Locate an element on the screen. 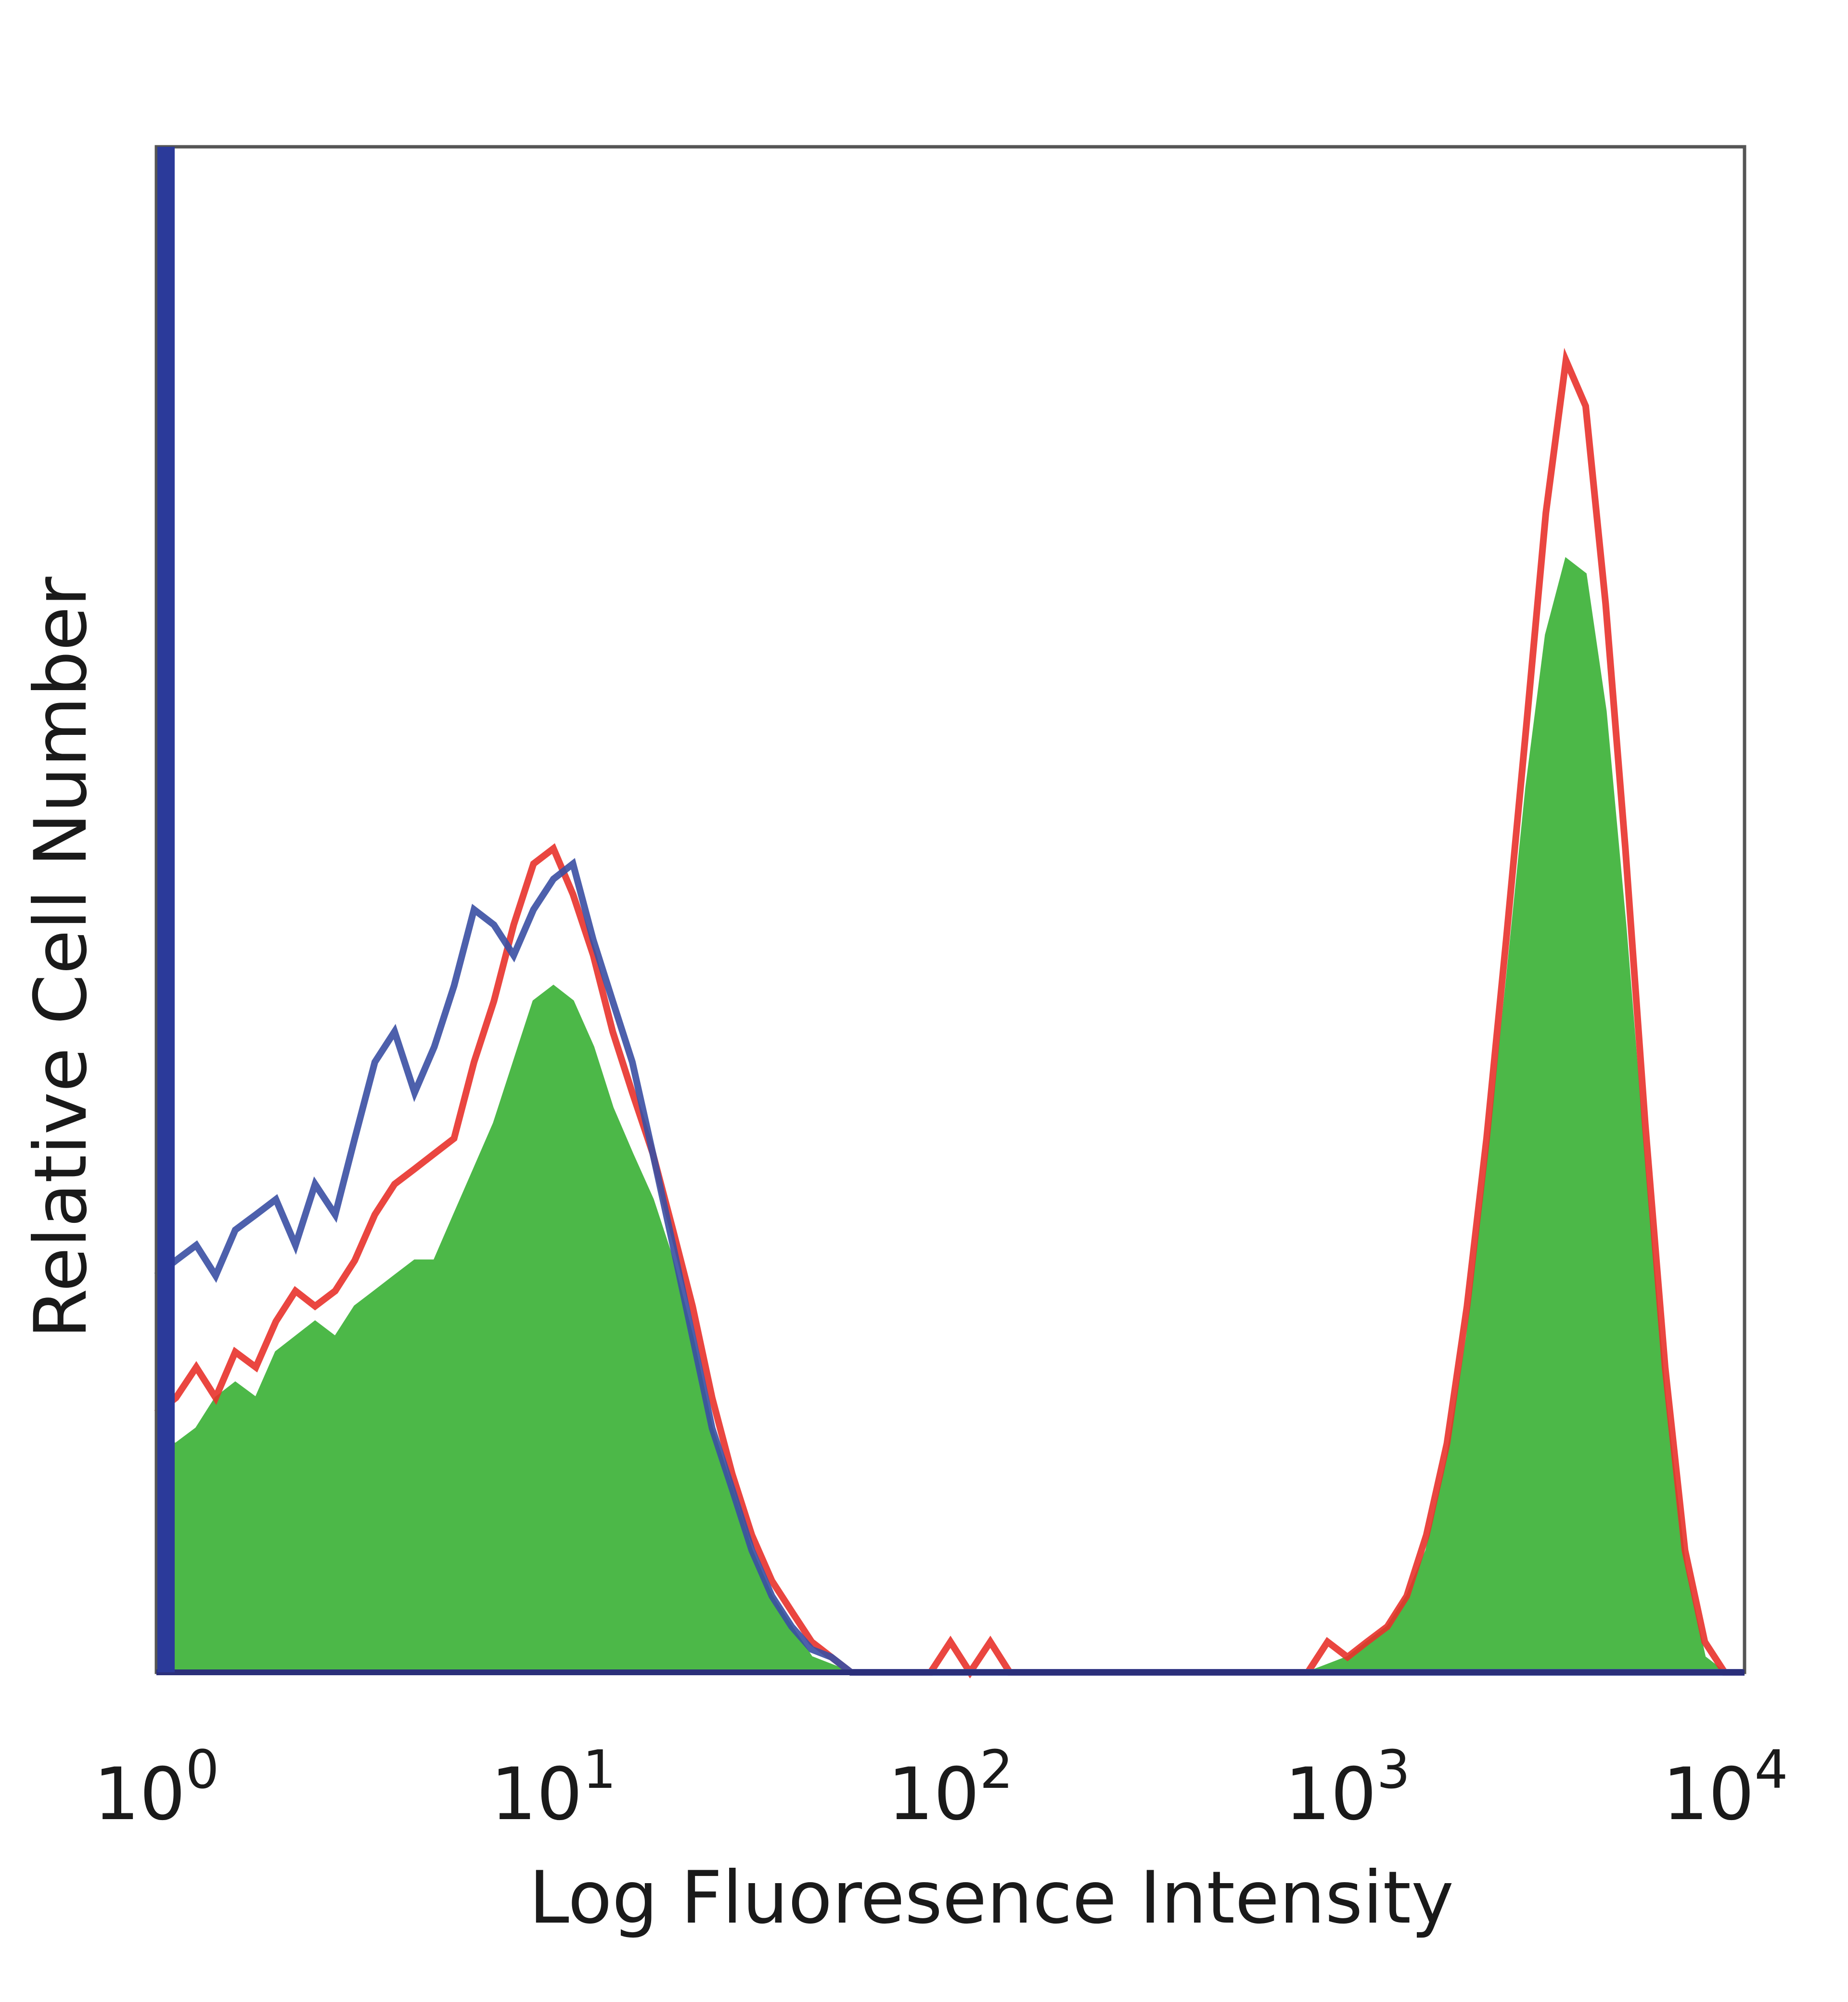 The height and width of the screenshot is (2002, 1848). x-axis-label: Log Fluoresence Intensity is located at coordinates (991, 1898).